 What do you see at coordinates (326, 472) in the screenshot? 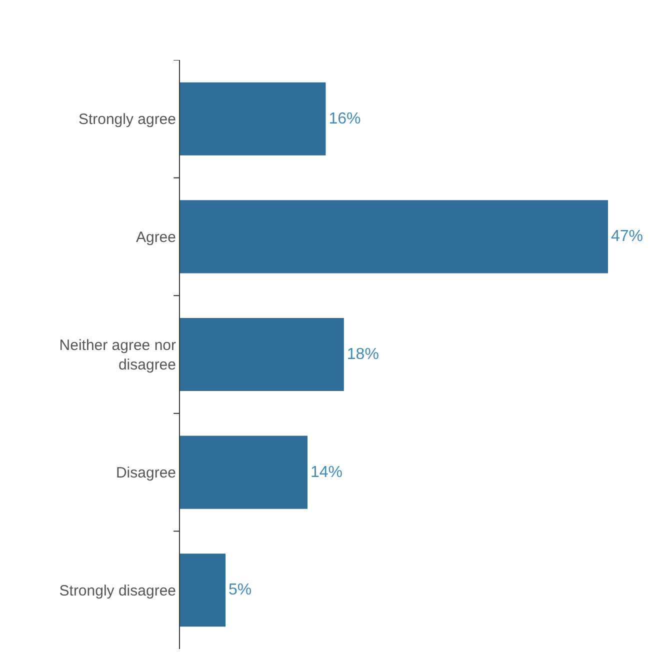
I see `data-label: 14%` at bounding box center [326, 472].